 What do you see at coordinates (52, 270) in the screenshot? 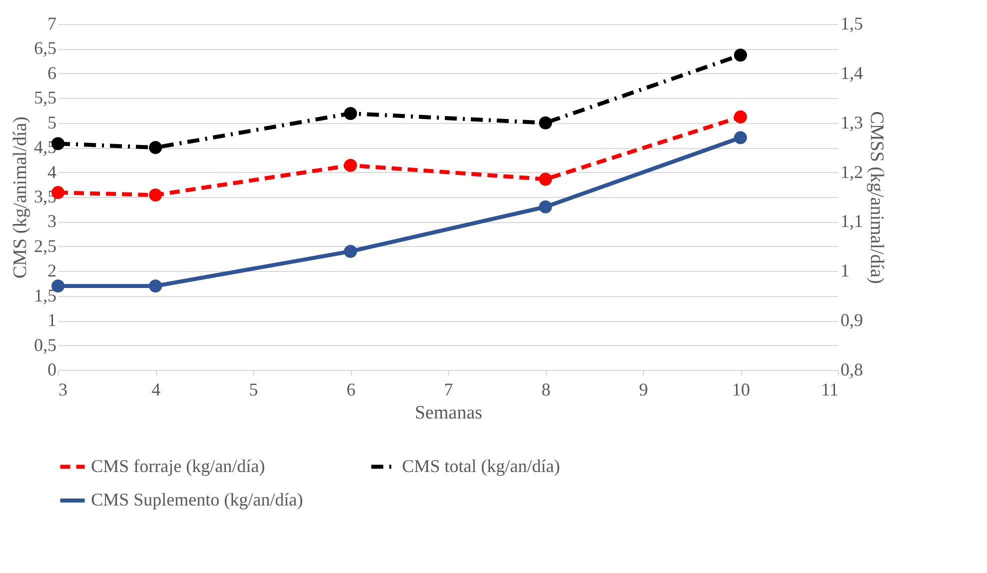
I see `y-tick-label: 2` at bounding box center [52, 270].